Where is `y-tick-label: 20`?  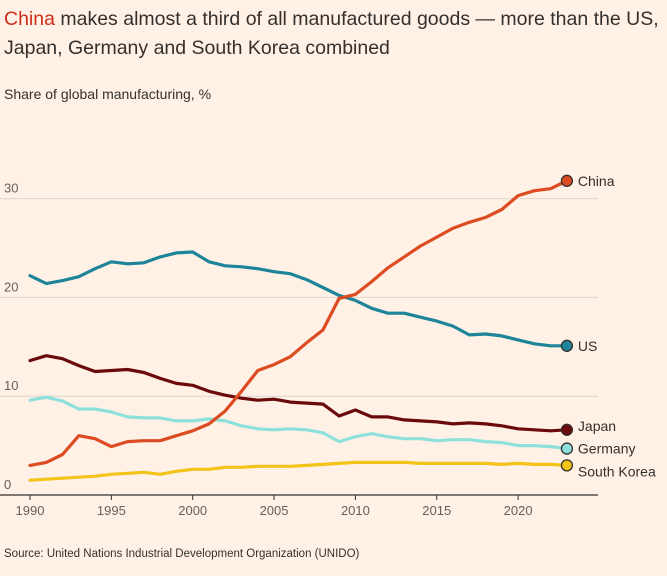 y-tick-label: 20 is located at coordinates (11, 286).